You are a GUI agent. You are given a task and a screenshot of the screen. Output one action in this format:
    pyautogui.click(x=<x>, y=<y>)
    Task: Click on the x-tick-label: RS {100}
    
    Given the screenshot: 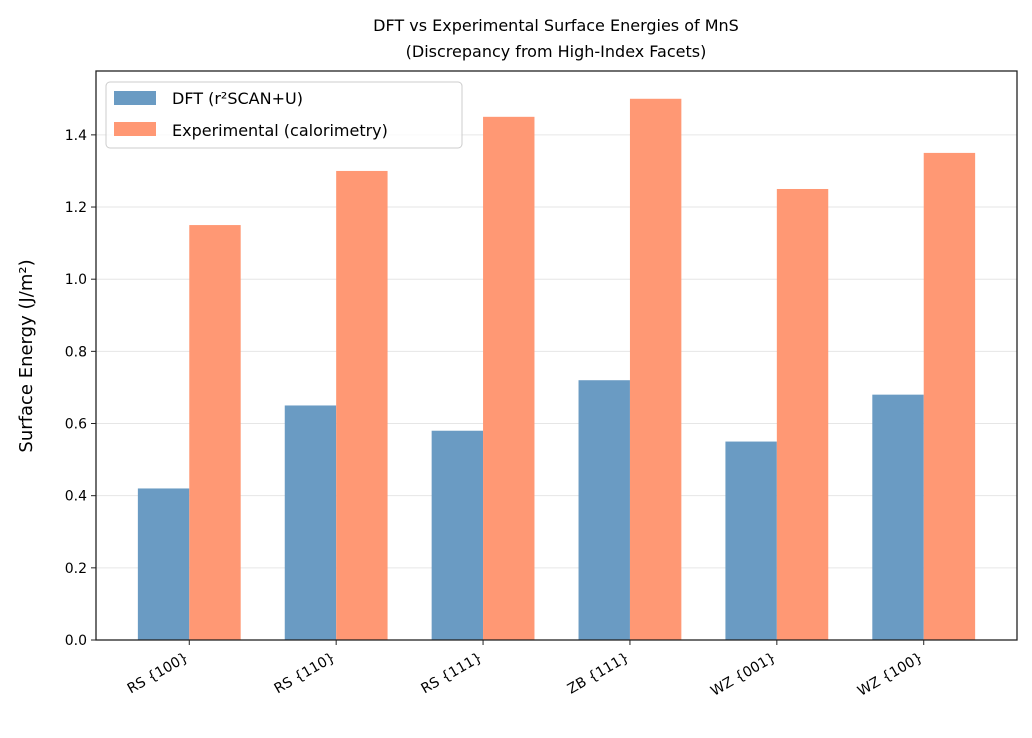 What is the action you would take?
    pyautogui.click(x=158, y=674)
    